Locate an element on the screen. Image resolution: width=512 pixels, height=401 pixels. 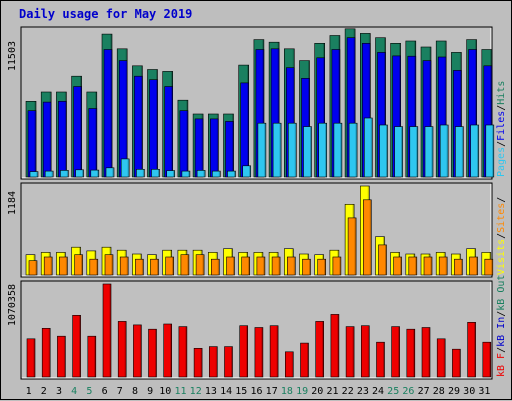
panel-visits-legend: Visits/Sites/ is located at coordinates (501, 236).